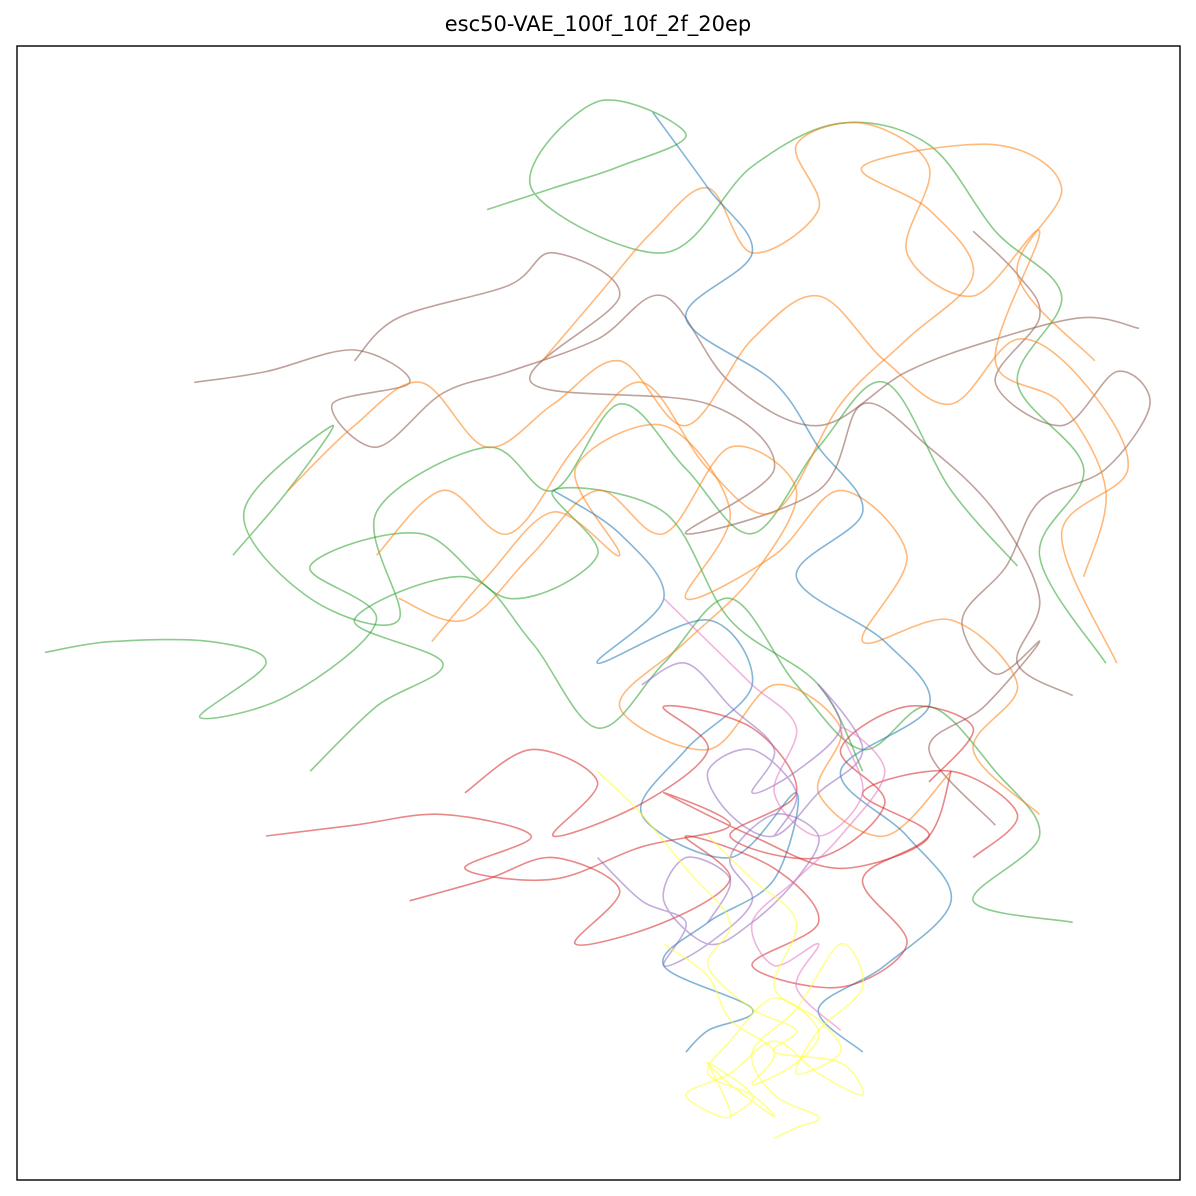 The width and height of the screenshot is (1196, 1196). What do you see at coordinates (598, 24) in the screenshot?
I see `chart-title: esc50-VAE_100f_10f_2f_20ep` at bounding box center [598, 24].